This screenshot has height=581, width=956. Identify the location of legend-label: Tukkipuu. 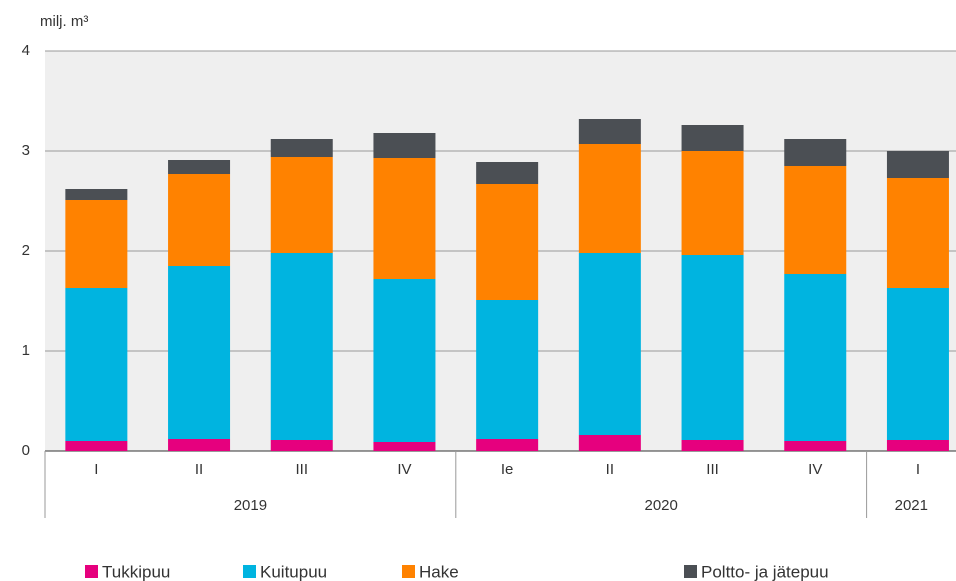
(136, 571).